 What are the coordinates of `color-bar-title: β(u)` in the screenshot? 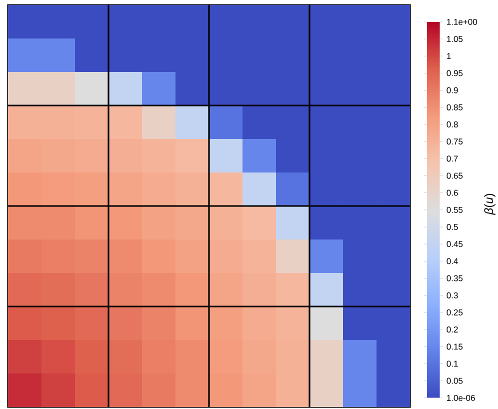 It's located at (490, 204).